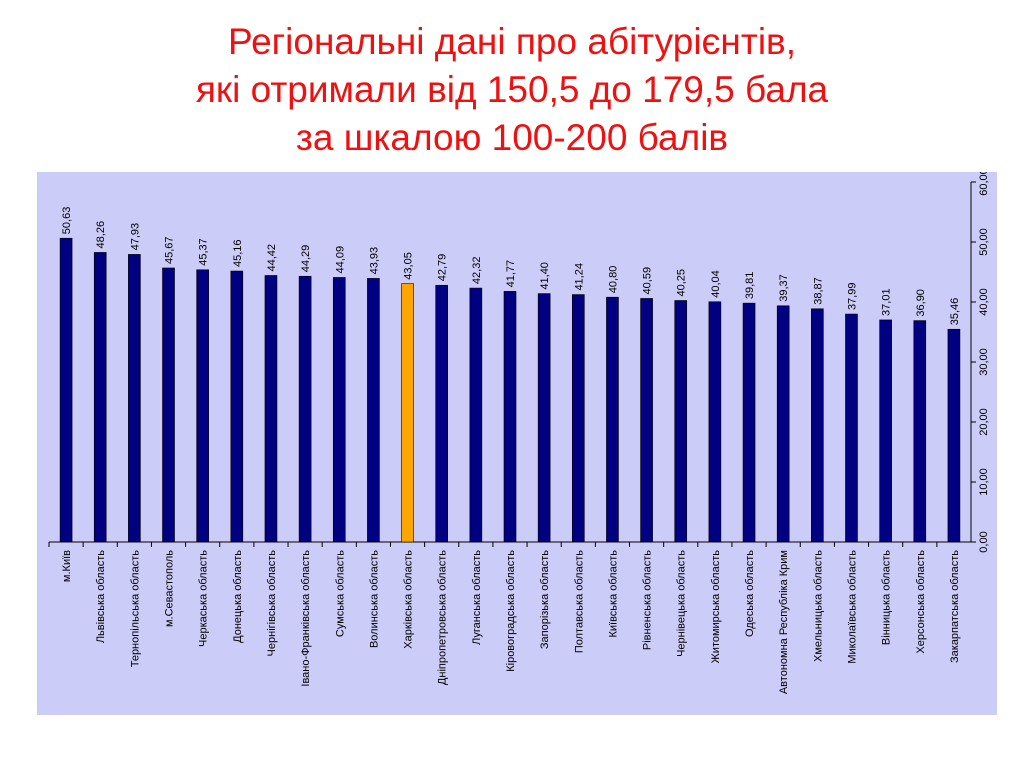 This screenshot has height=768, width=1024. Describe the element at coordinates (984, 242) in the screenshot. I see `y-tick-label: 50,00` at that location.